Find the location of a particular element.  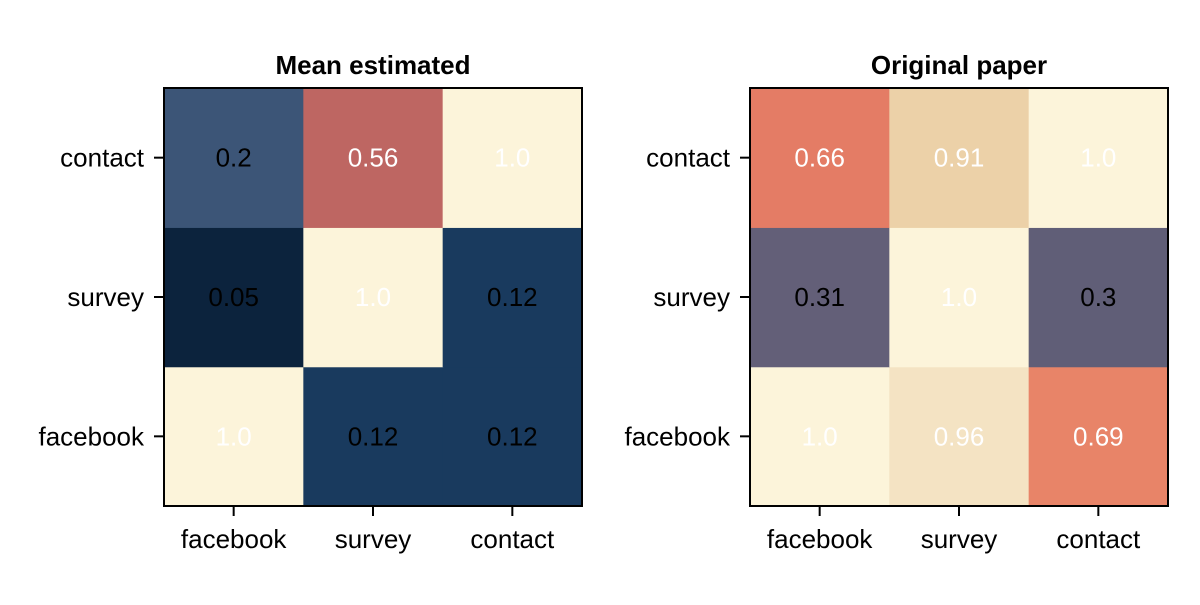

cell-value-label: 0.96 is located at coordinates (959, 436).